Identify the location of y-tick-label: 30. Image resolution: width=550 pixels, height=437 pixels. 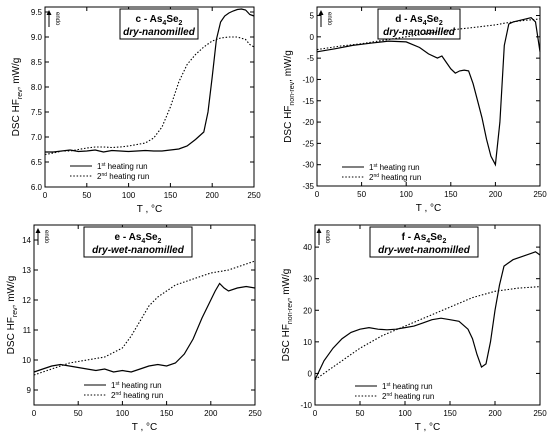
(307, 279).